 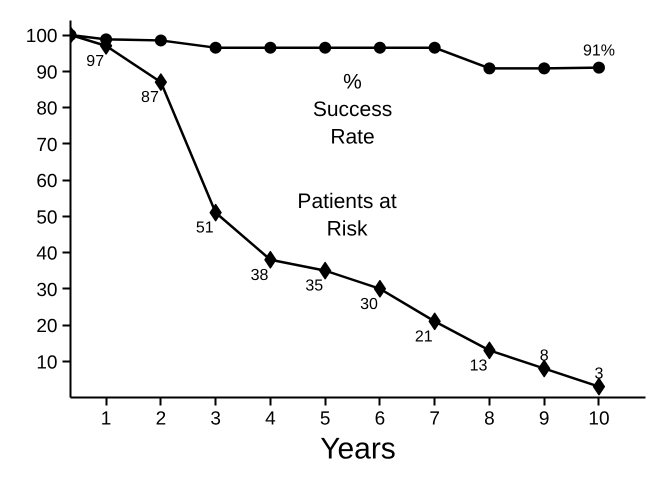 I want to click on data-label: 13, so click(x=479, y=365).